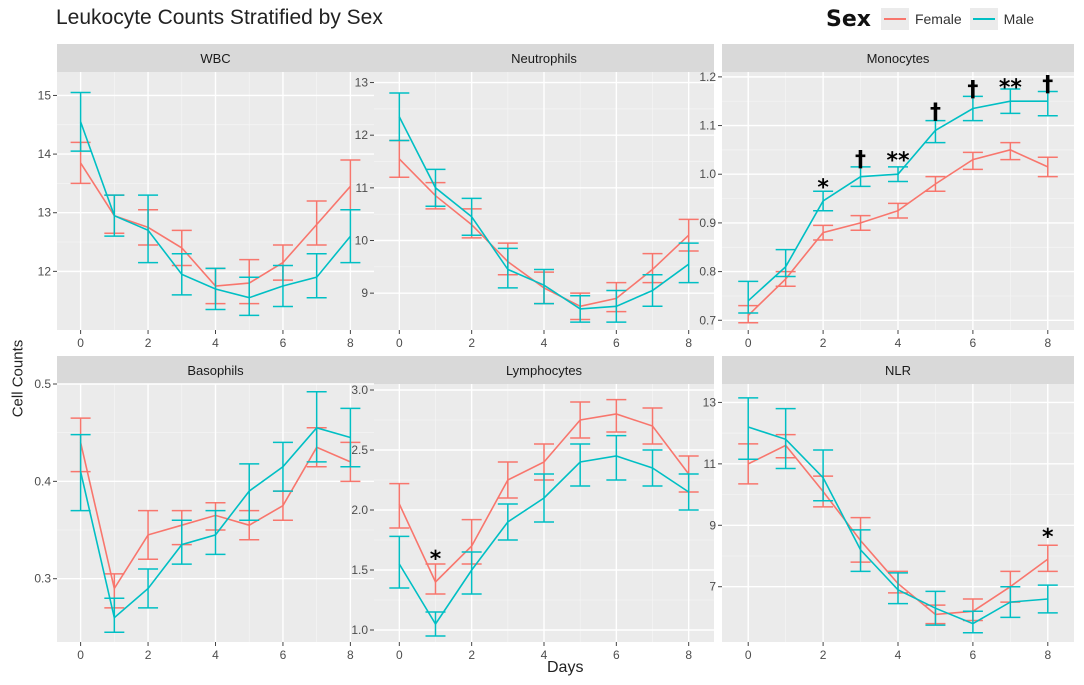 This screenshot has height=685, width=1084. Describe the element at coordinates (707, 272) in the screenshot. I see `y-tick-label: 0.8` at that location.